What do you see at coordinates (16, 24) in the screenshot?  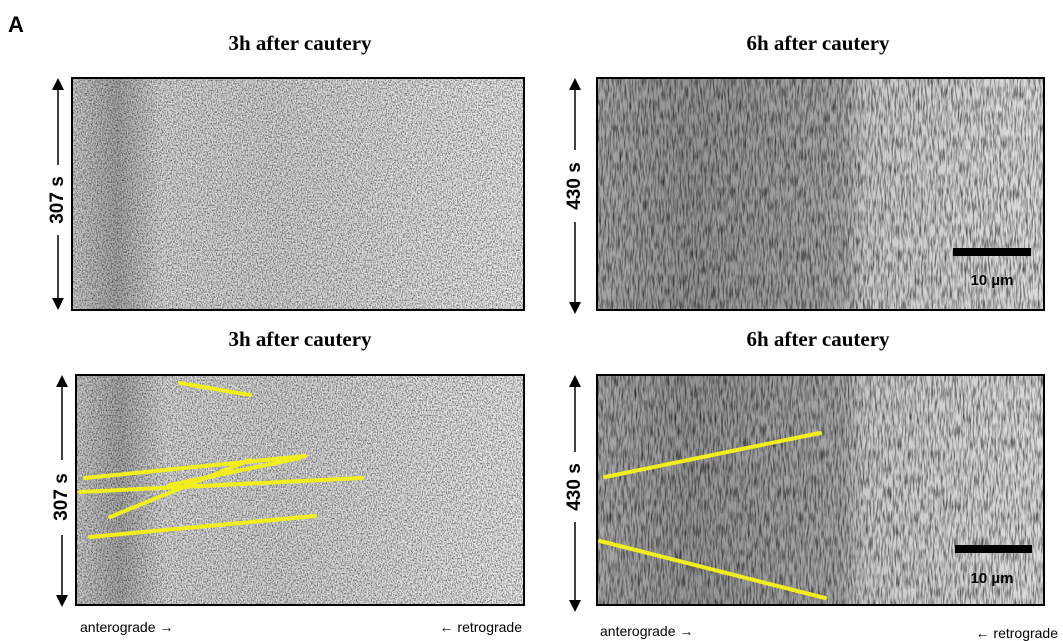 I see `figure-label: A` at bounding box center [16, 24].